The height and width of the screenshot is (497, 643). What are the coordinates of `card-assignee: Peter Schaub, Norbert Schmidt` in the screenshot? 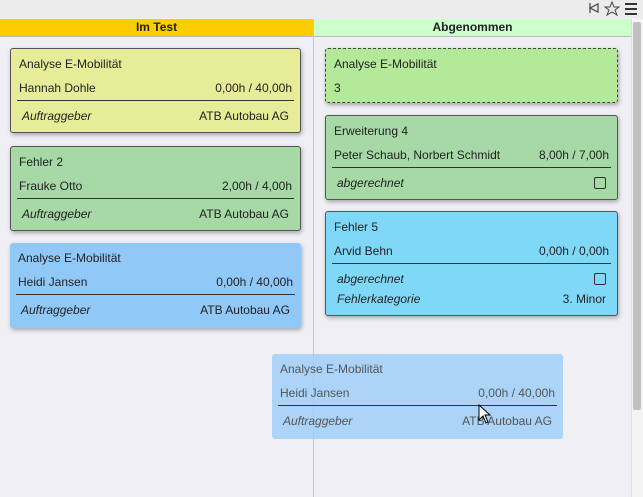 It's located at (417, 155).